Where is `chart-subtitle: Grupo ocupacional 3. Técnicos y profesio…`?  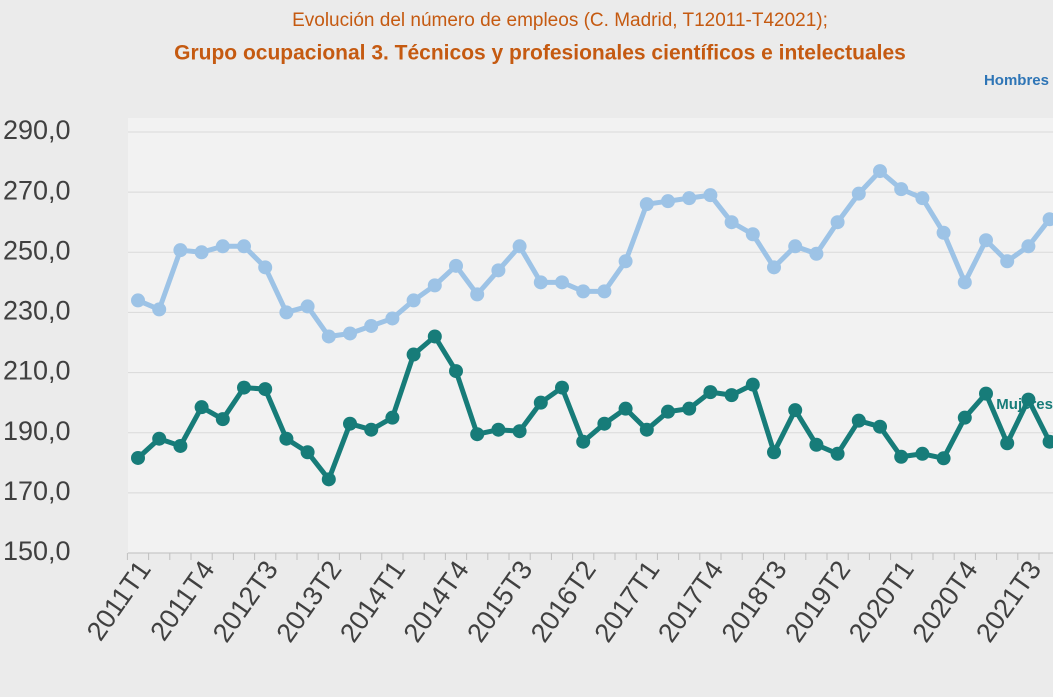
chart-subtitle: Grupo ocupacional 3. Técnicos y profesio… is located at coordinates (540, 53).